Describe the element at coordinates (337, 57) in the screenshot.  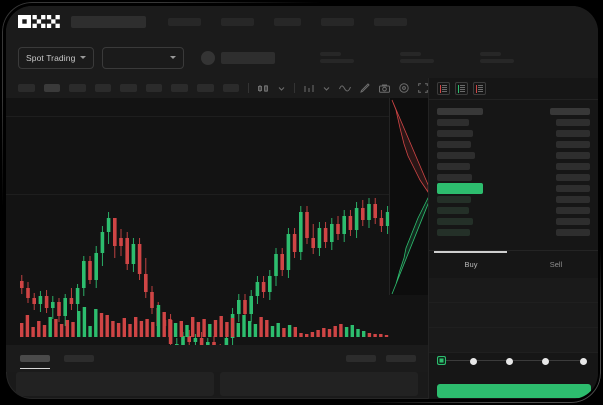
I see `stat-24h-high` at that location.